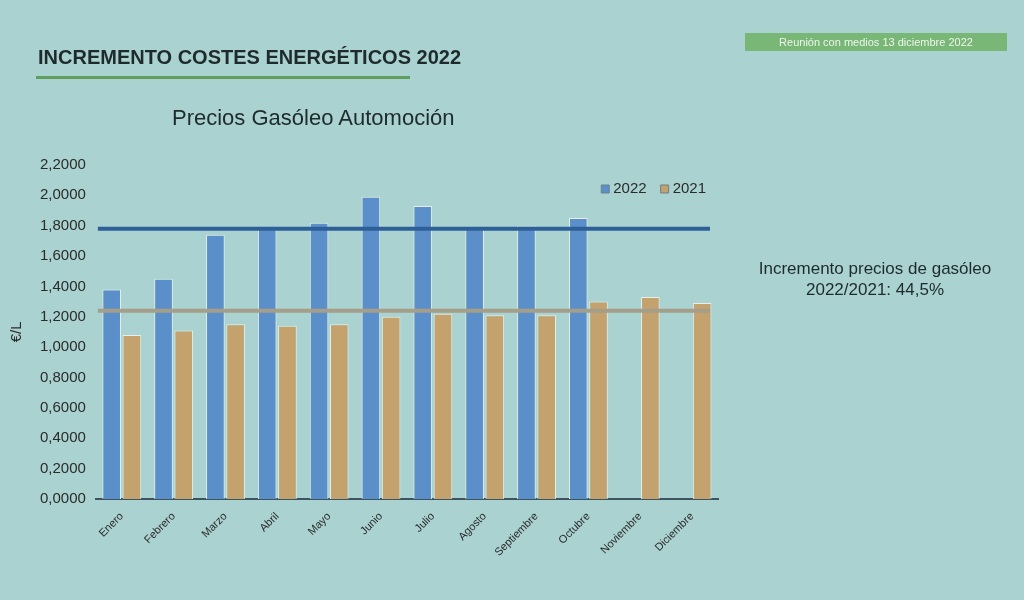 The height and width of the screenshot is (600, 1024). Describe the element at coordinates (62, 194) in the screenshot. I see `y-tick-label: 2,0000` at that location.